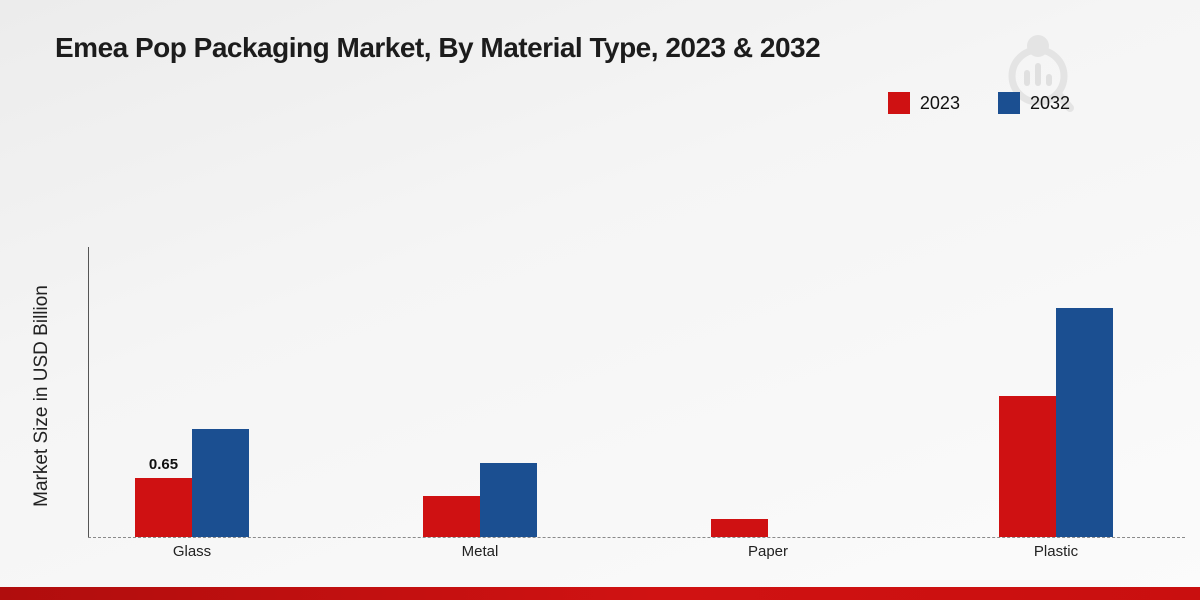  I want to click on category-label-glass: Glass, so click(192, 551).